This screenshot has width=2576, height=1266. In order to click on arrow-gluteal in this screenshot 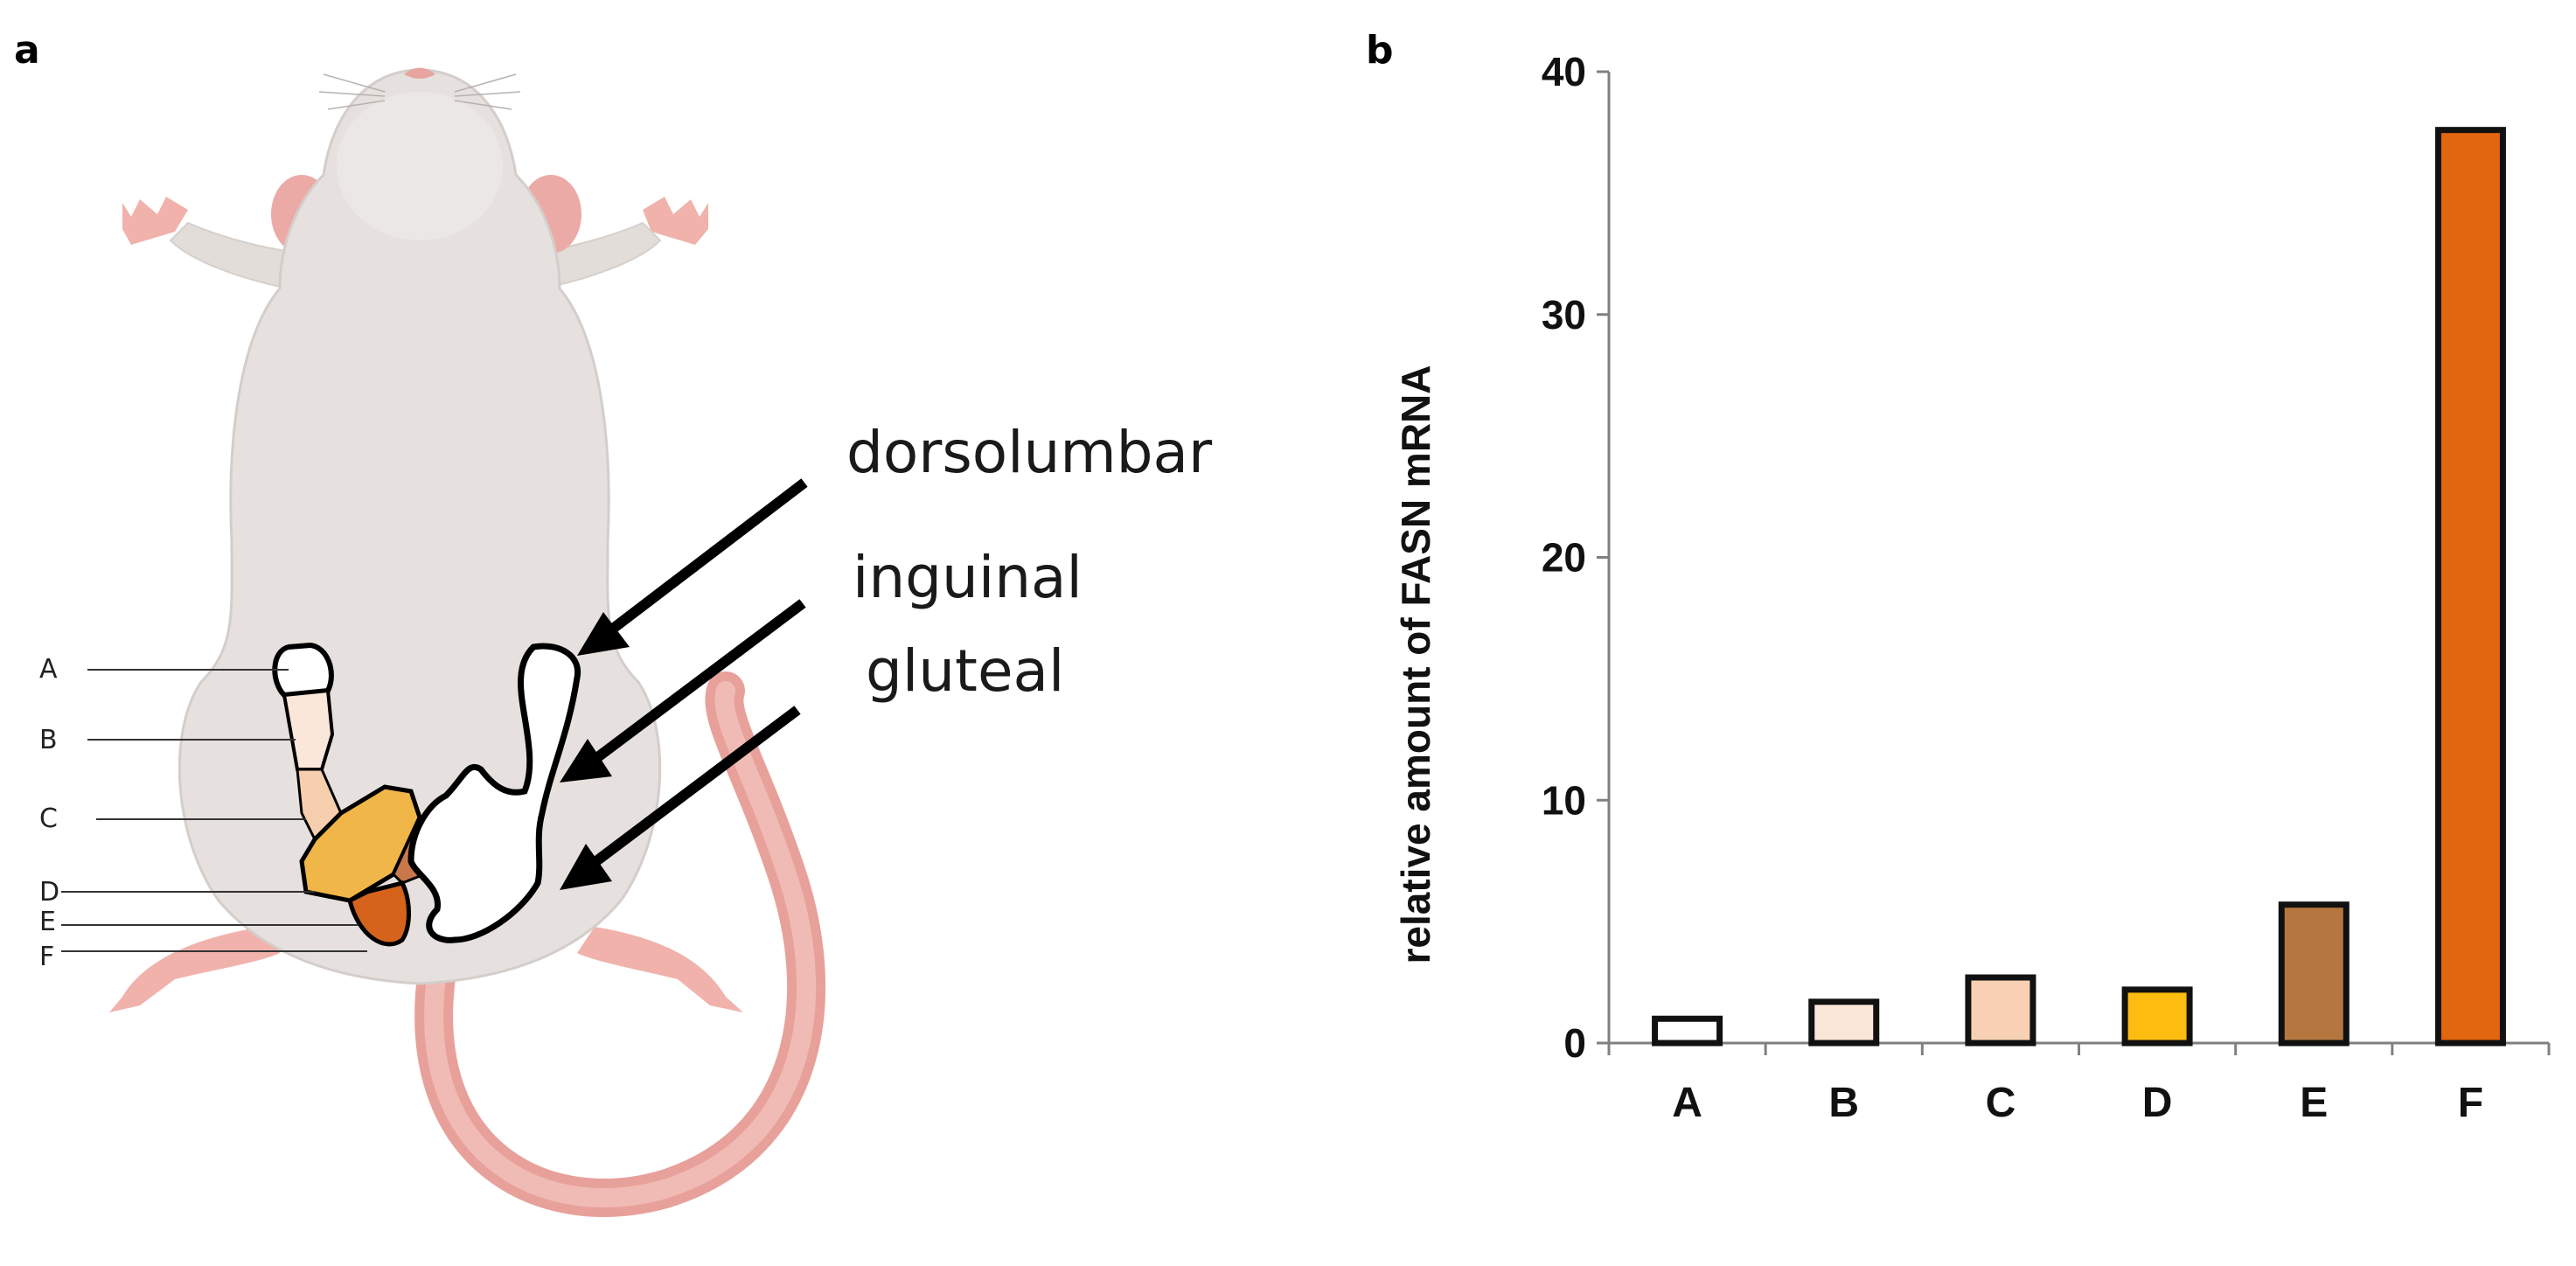, I will do `click(688, 792)`.